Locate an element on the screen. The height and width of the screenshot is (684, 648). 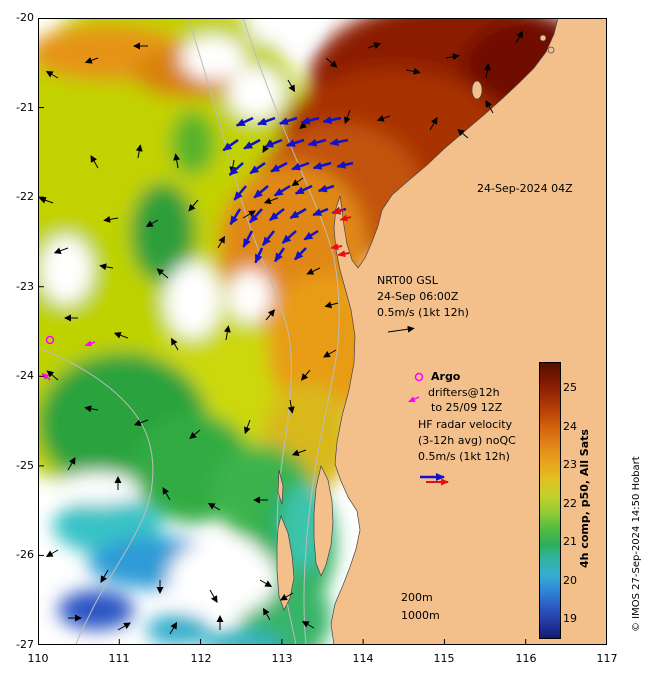
x-tick: 114 is located at coordinates (363, 658).